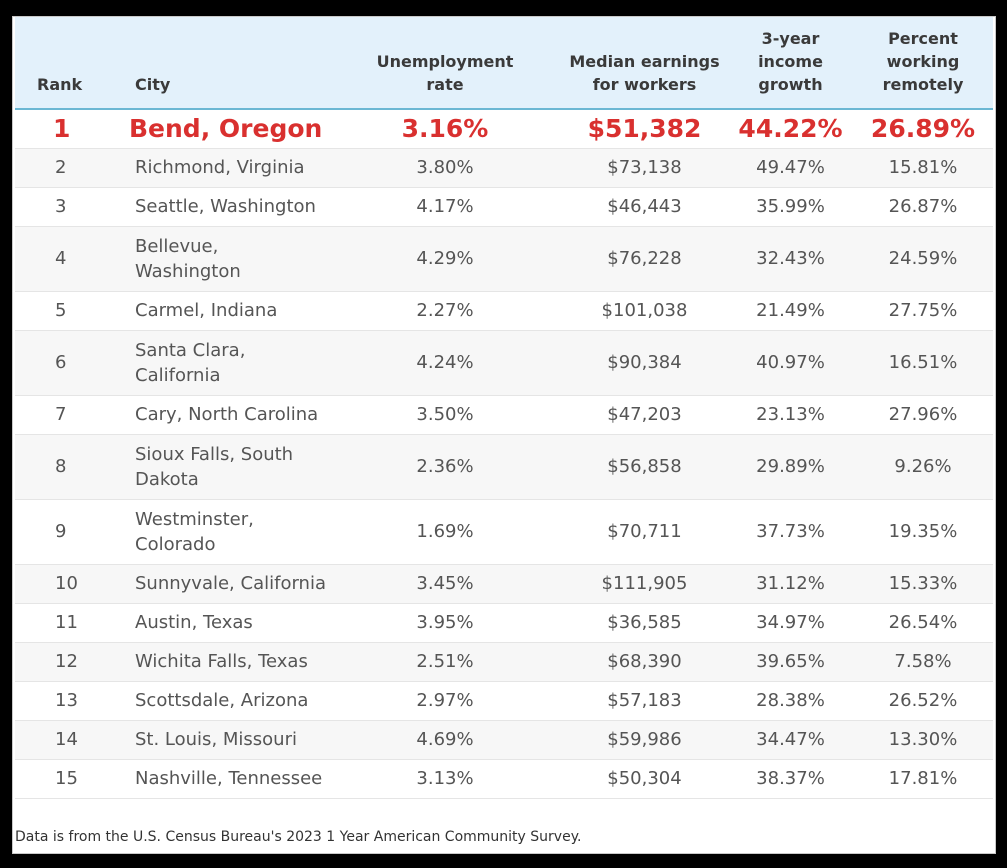  What do you see at coordinates (790, 38) in the screenshot?
I see `col-header-line: 3-year` at bounding box center [790, 38].